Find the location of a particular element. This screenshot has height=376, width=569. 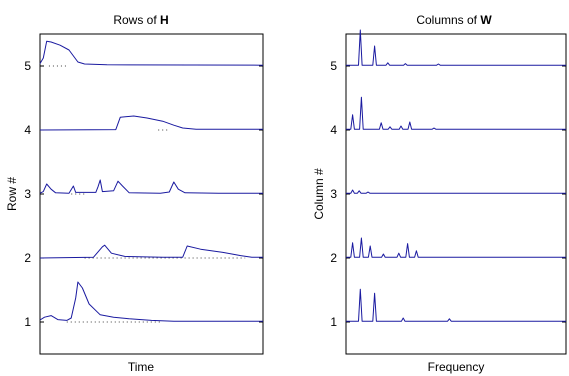

x-axis-label: Time is located at coordinates (141, 367).